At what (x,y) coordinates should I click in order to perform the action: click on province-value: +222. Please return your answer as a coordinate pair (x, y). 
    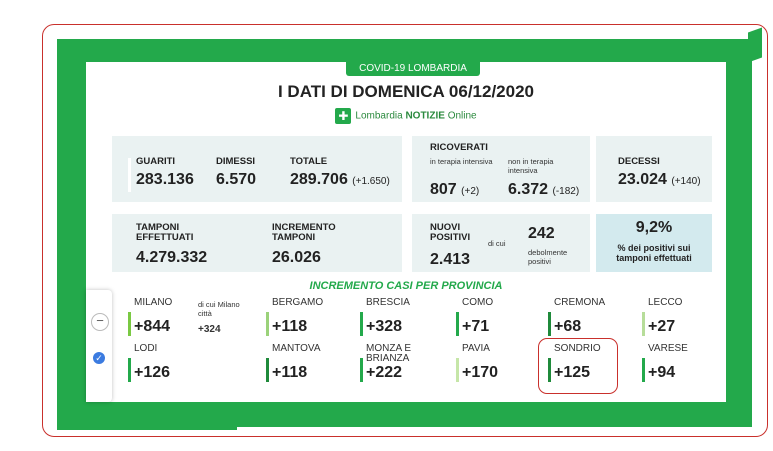
    Looking at the image, I should click on (384, 372).